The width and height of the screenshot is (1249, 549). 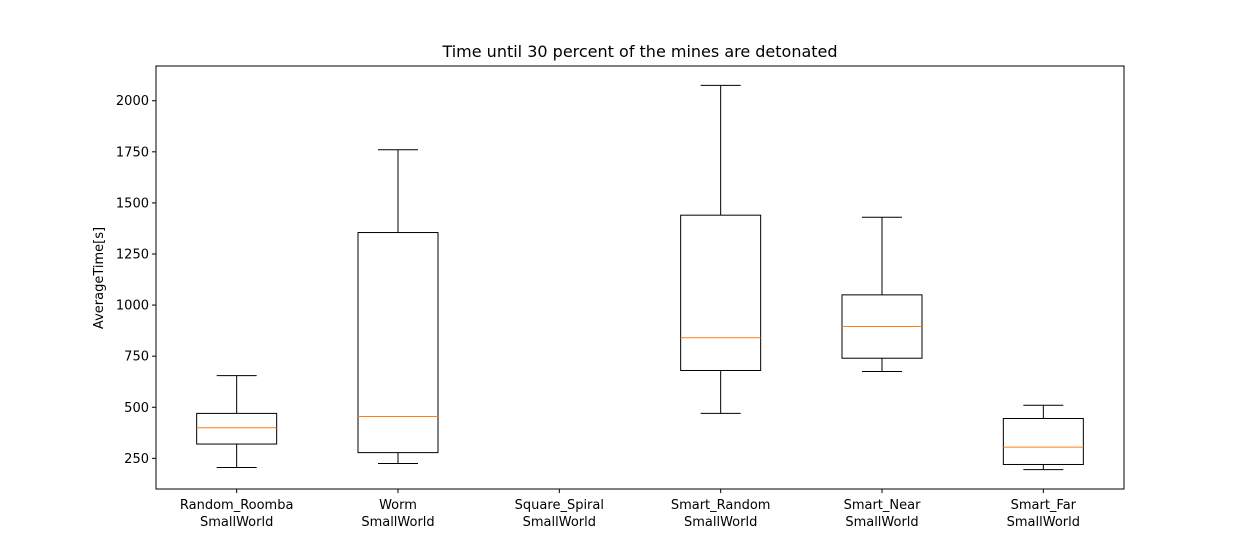 I want to click on x-tick-label: Worm, so click(x=398, y=505).